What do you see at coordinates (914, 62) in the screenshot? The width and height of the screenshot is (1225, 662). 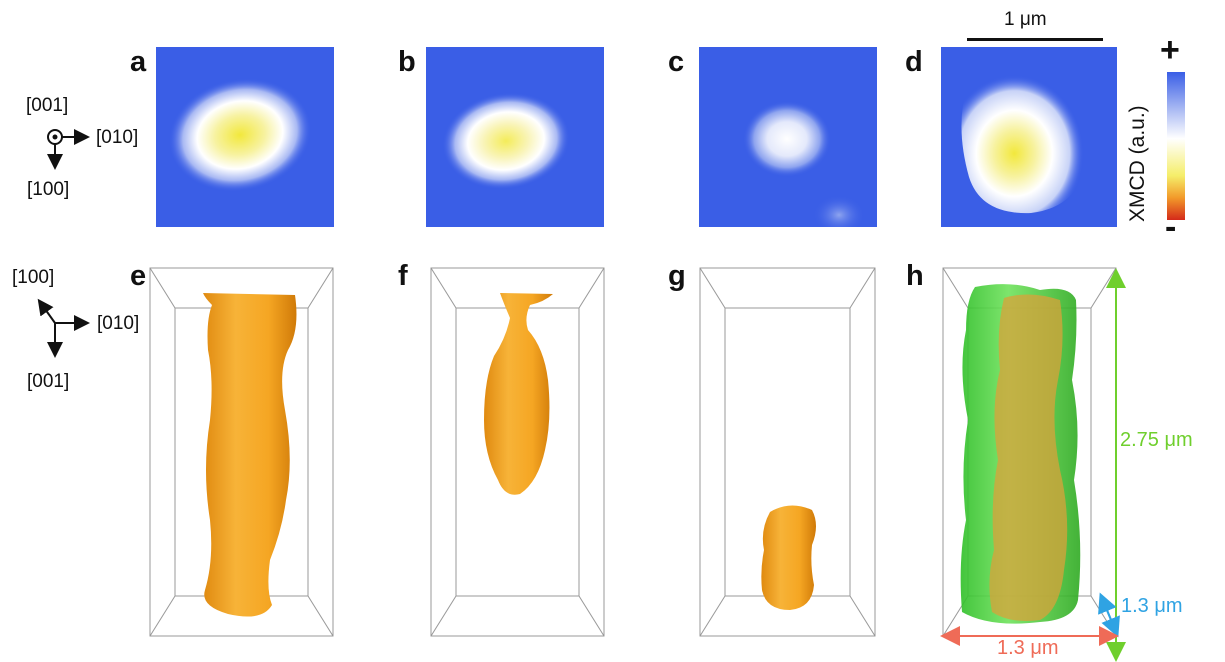 I see `panel-label-d: d` at bounding box center [914, 62].